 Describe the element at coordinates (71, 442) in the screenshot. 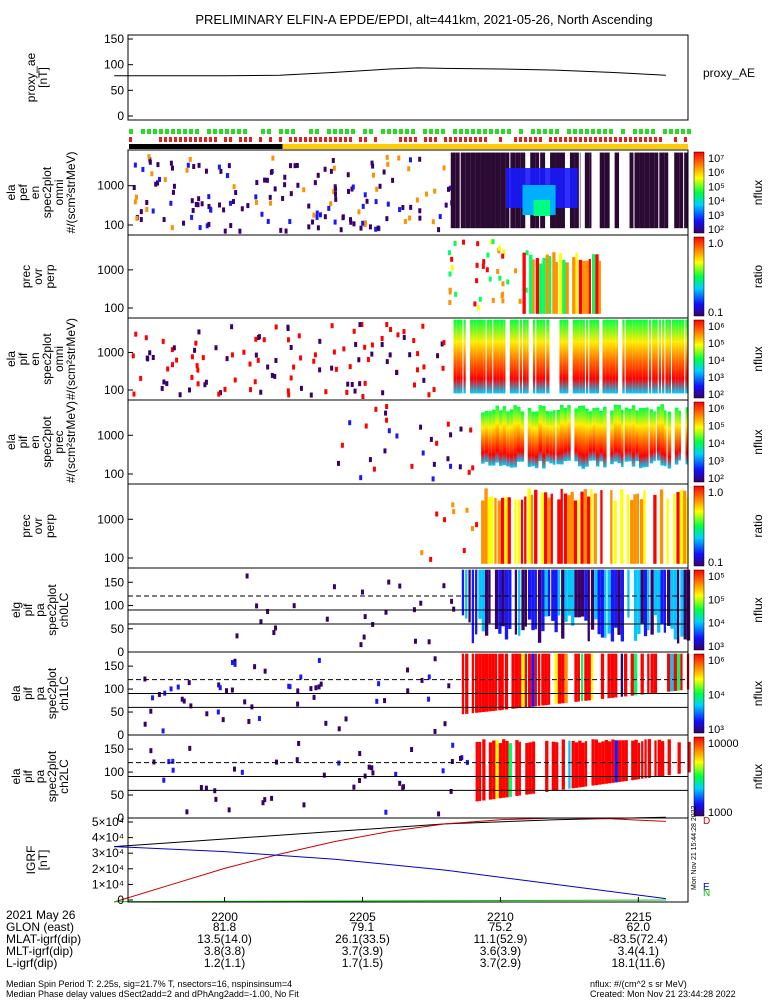

I see `y-axis-label: #/(scm²strMeV)` at that location.